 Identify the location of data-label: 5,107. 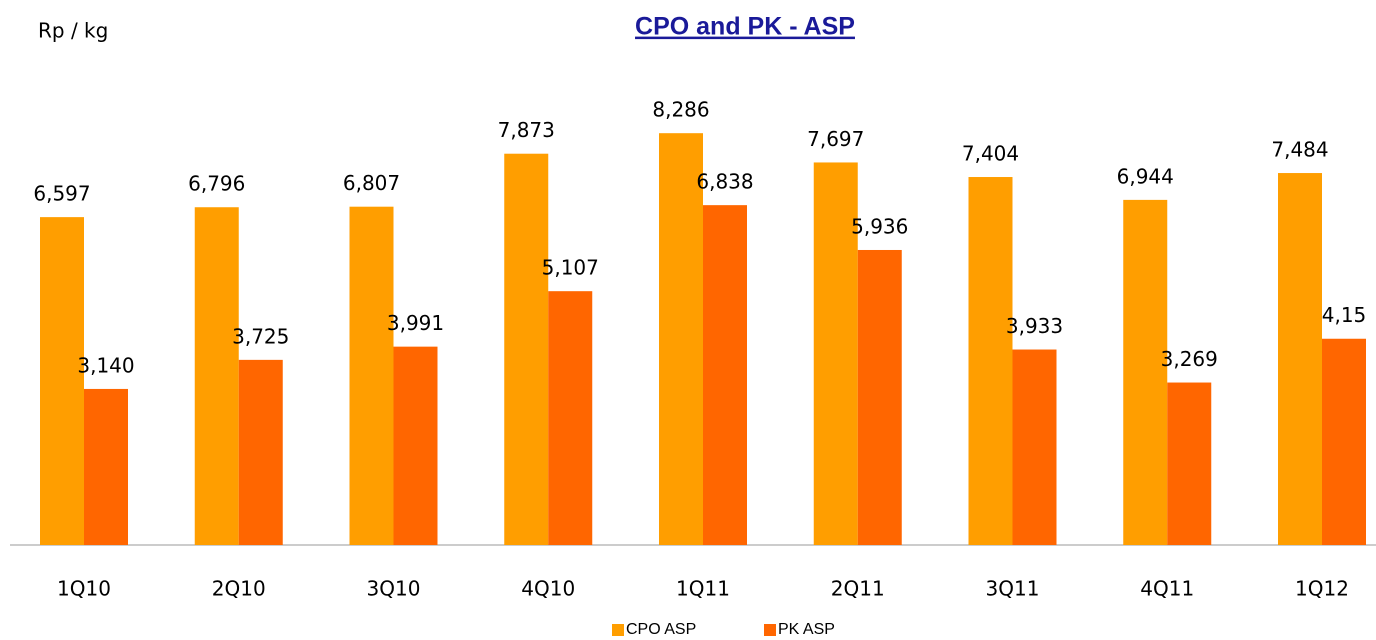
(570, 268).